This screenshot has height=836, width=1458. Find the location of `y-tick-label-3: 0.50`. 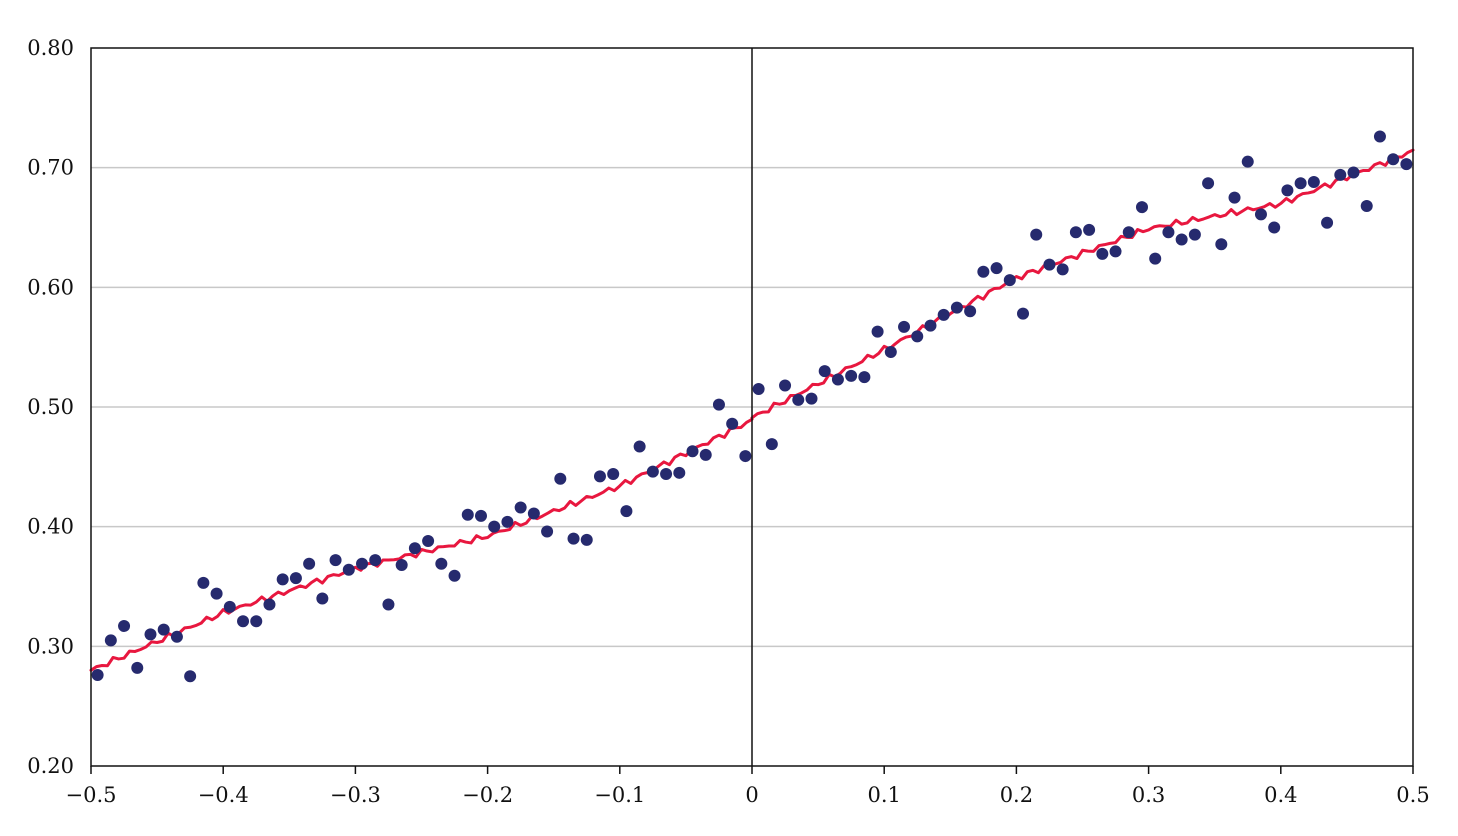

y-tick-label-3: 0.50 is located at coordinates (50, 407).